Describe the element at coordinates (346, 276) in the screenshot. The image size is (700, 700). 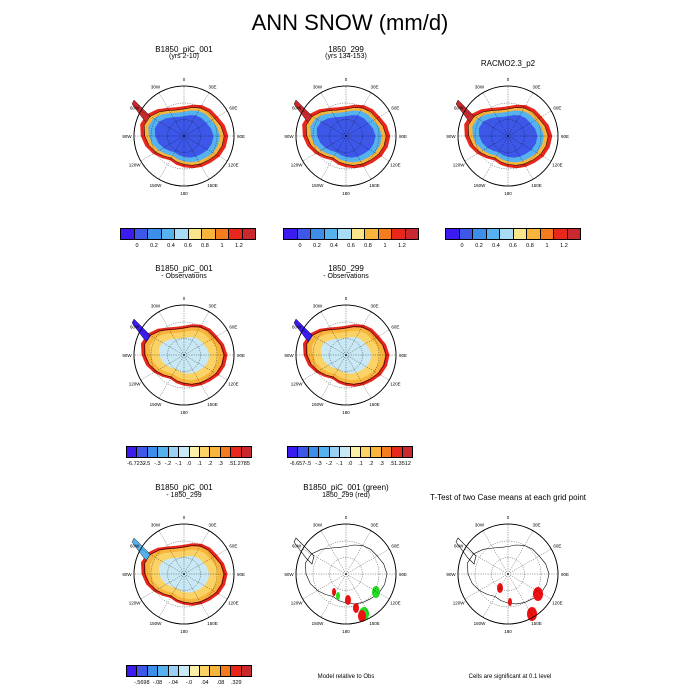
I see `panel-subtitle: - Observations` at that location.